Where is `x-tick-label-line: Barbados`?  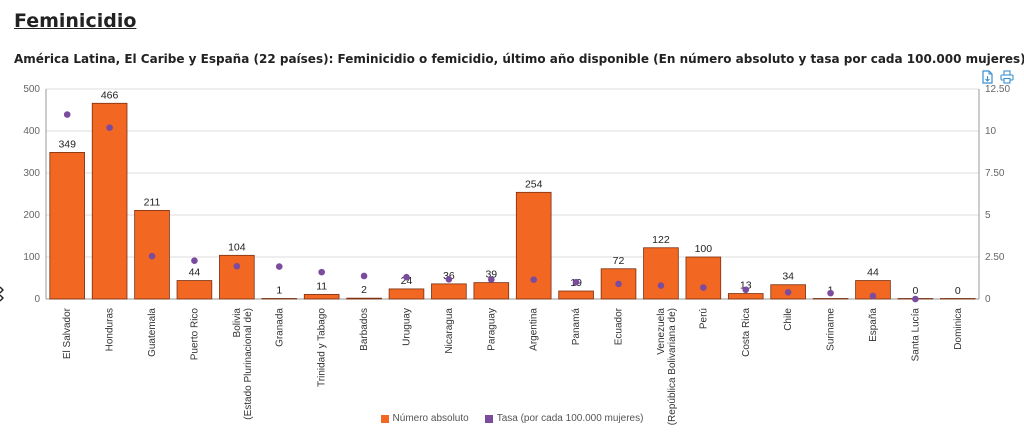 x-tick-label-line: Barbados is located at coordinates (364, 329).